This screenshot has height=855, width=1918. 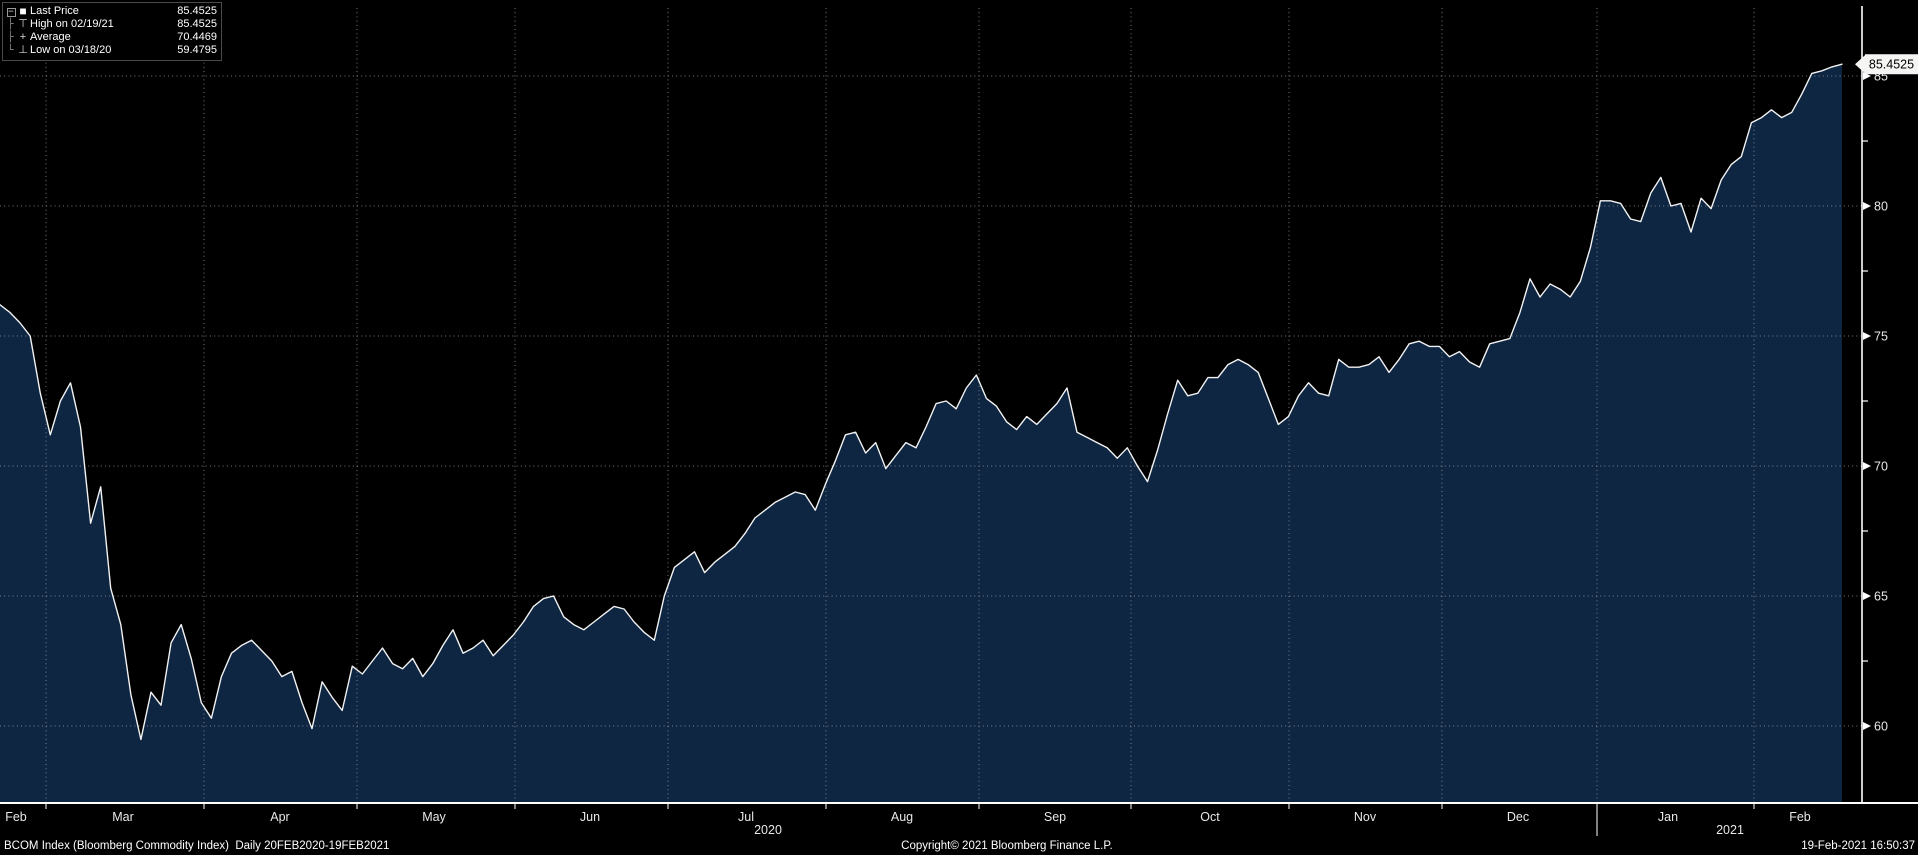 I want to click on legend-row-average: ├ + Average 70.4469, so click(x=111, y=37).